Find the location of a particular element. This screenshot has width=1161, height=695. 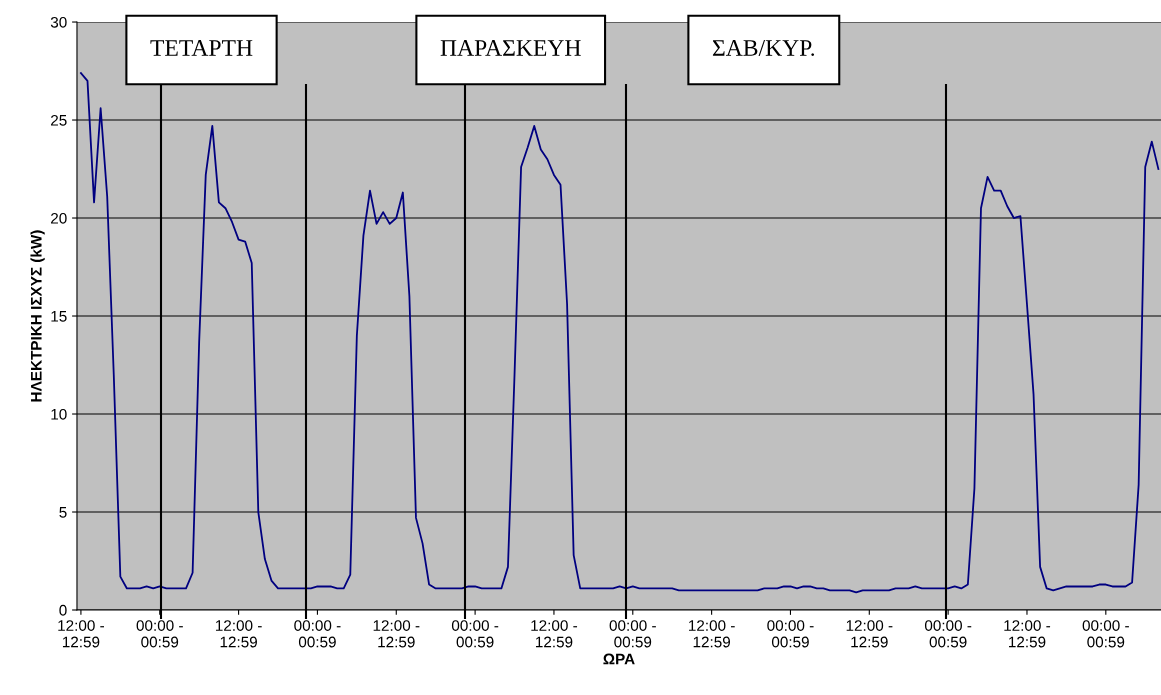

annotation: ΠΑΡΑΣΚΕΥΗ is located at coordinates (510, 48).